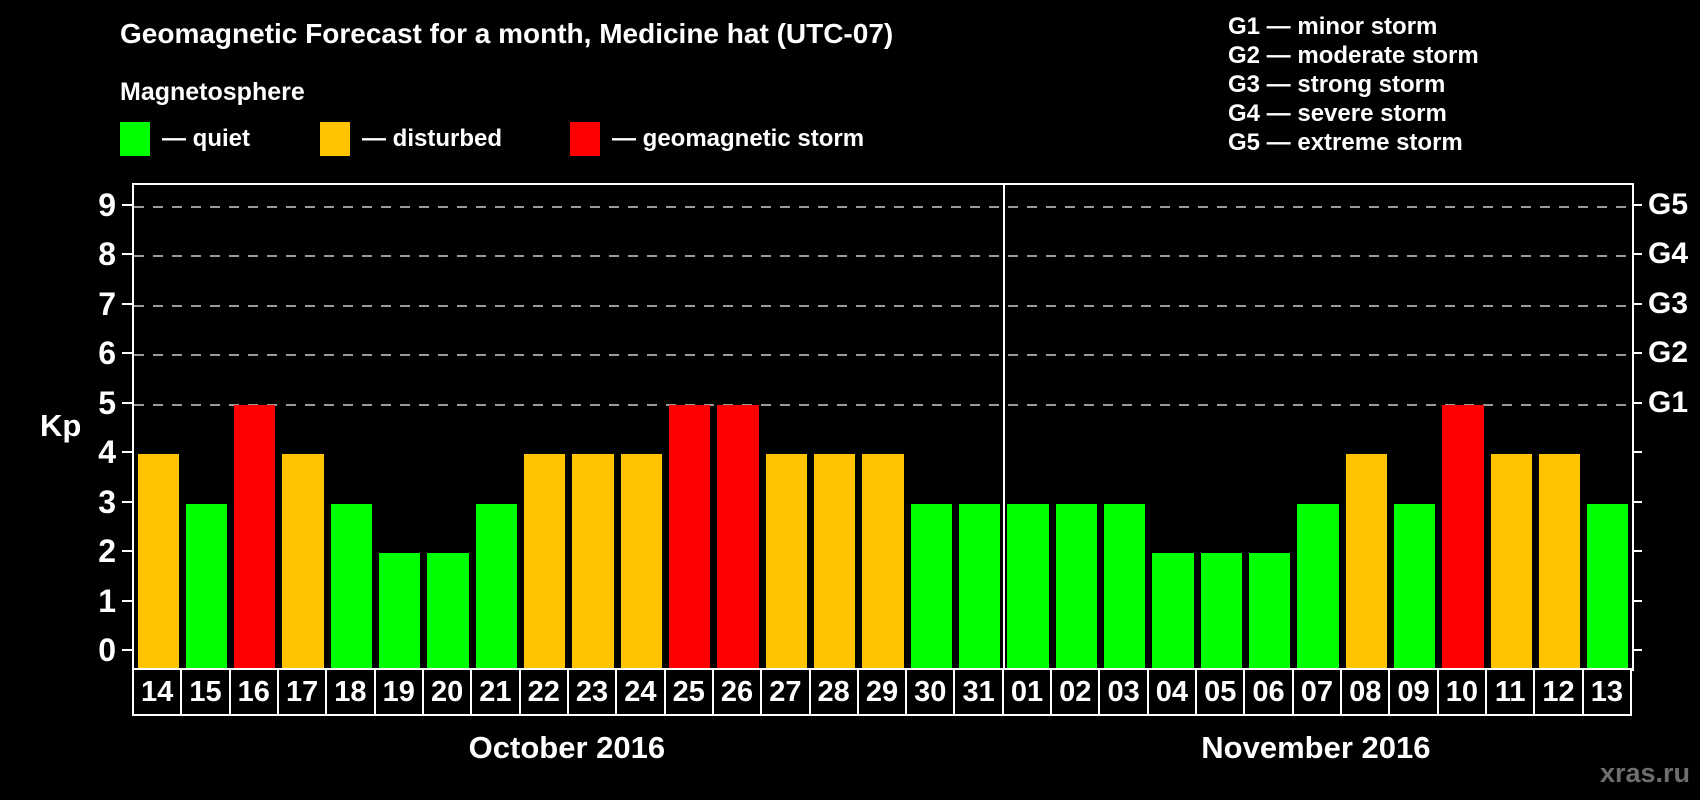 Image resolution: width=1700 pixels, height=800 pixels. Describe the element at coordinates (738, 138) in the screenshot. I see `legend-label-storm: — geomagnetic storm` at that location.